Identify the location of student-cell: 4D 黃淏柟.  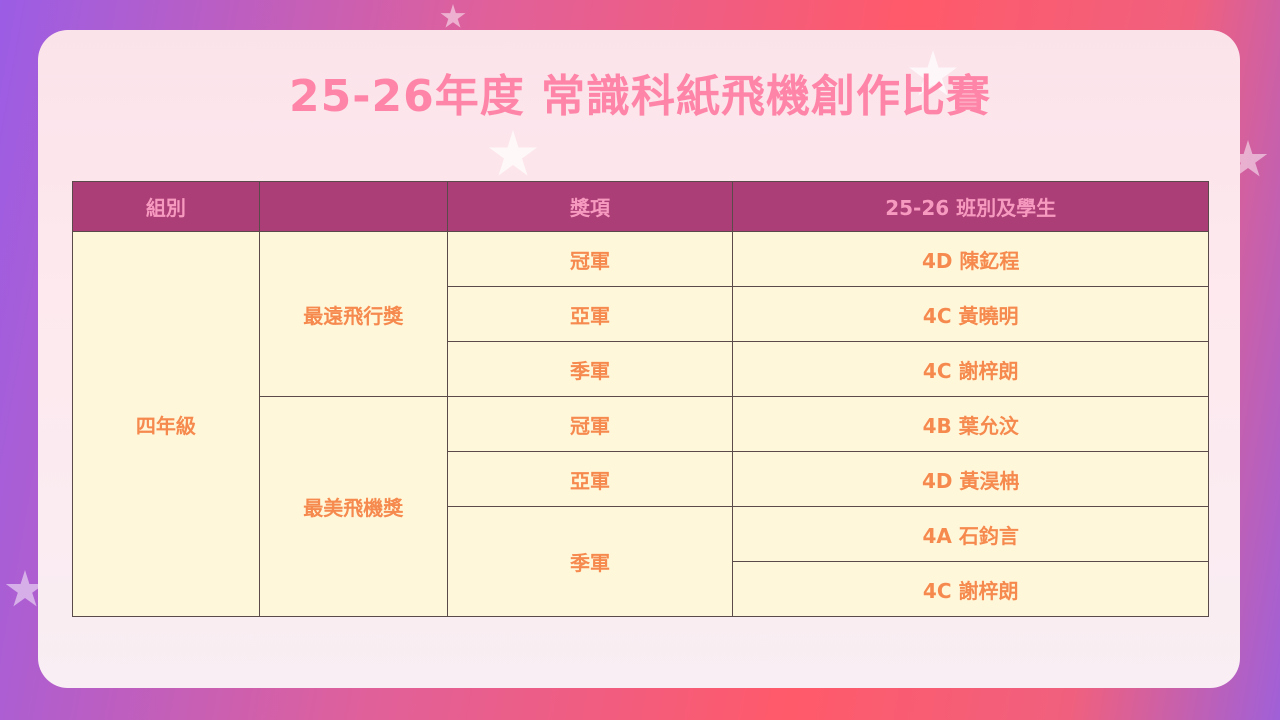
(970, 479).